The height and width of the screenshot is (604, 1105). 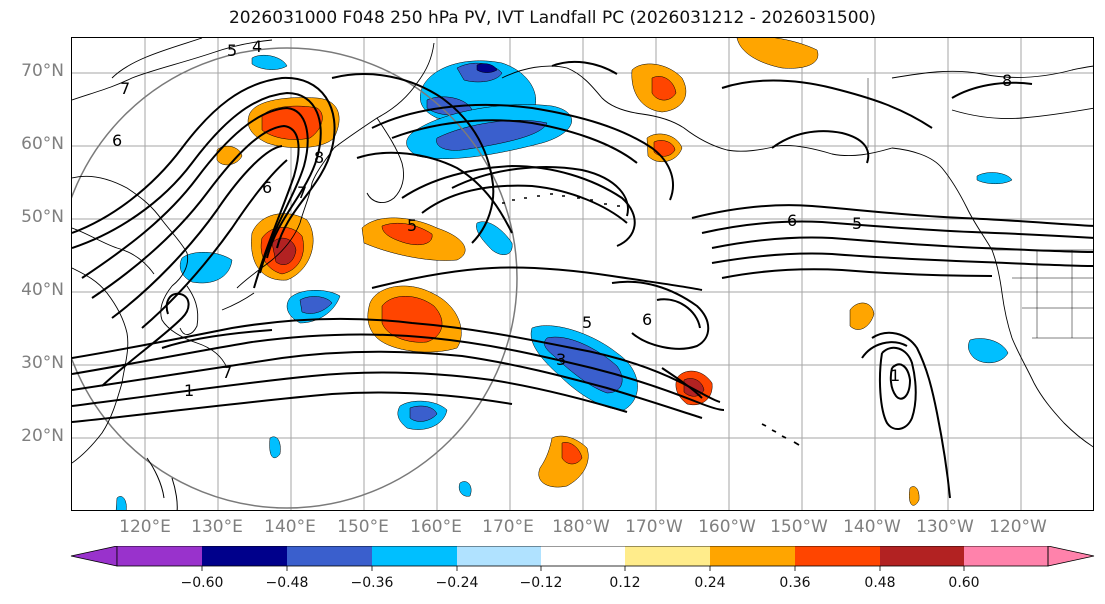 I want to click on lon-label-140w: 140°W, so click(x=872, y=527).